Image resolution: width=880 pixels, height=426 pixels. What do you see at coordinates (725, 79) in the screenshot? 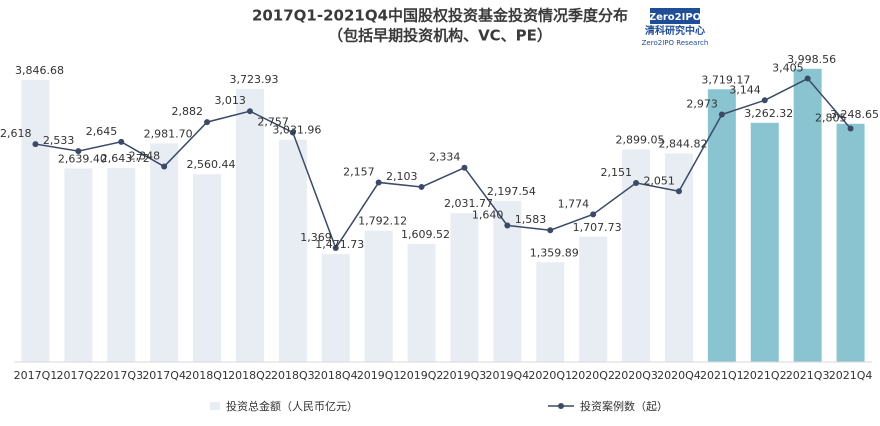
I see `bar-value-label: 3,719.17` at bounding box center [725, 79].